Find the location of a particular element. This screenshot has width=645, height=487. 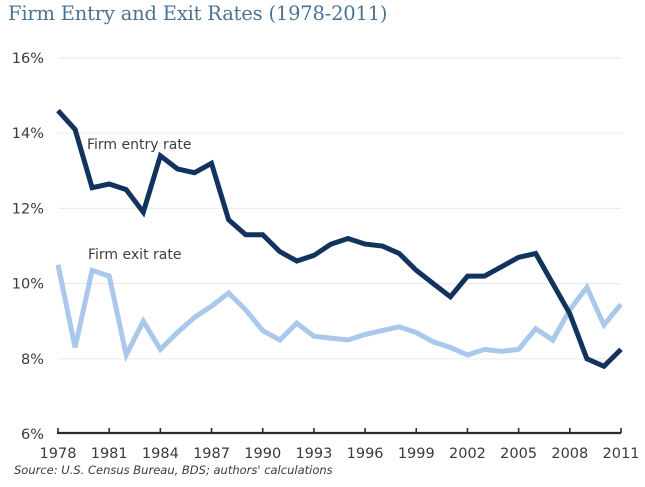

x-tick-label: 1978 is located at coordinates (58, 454).